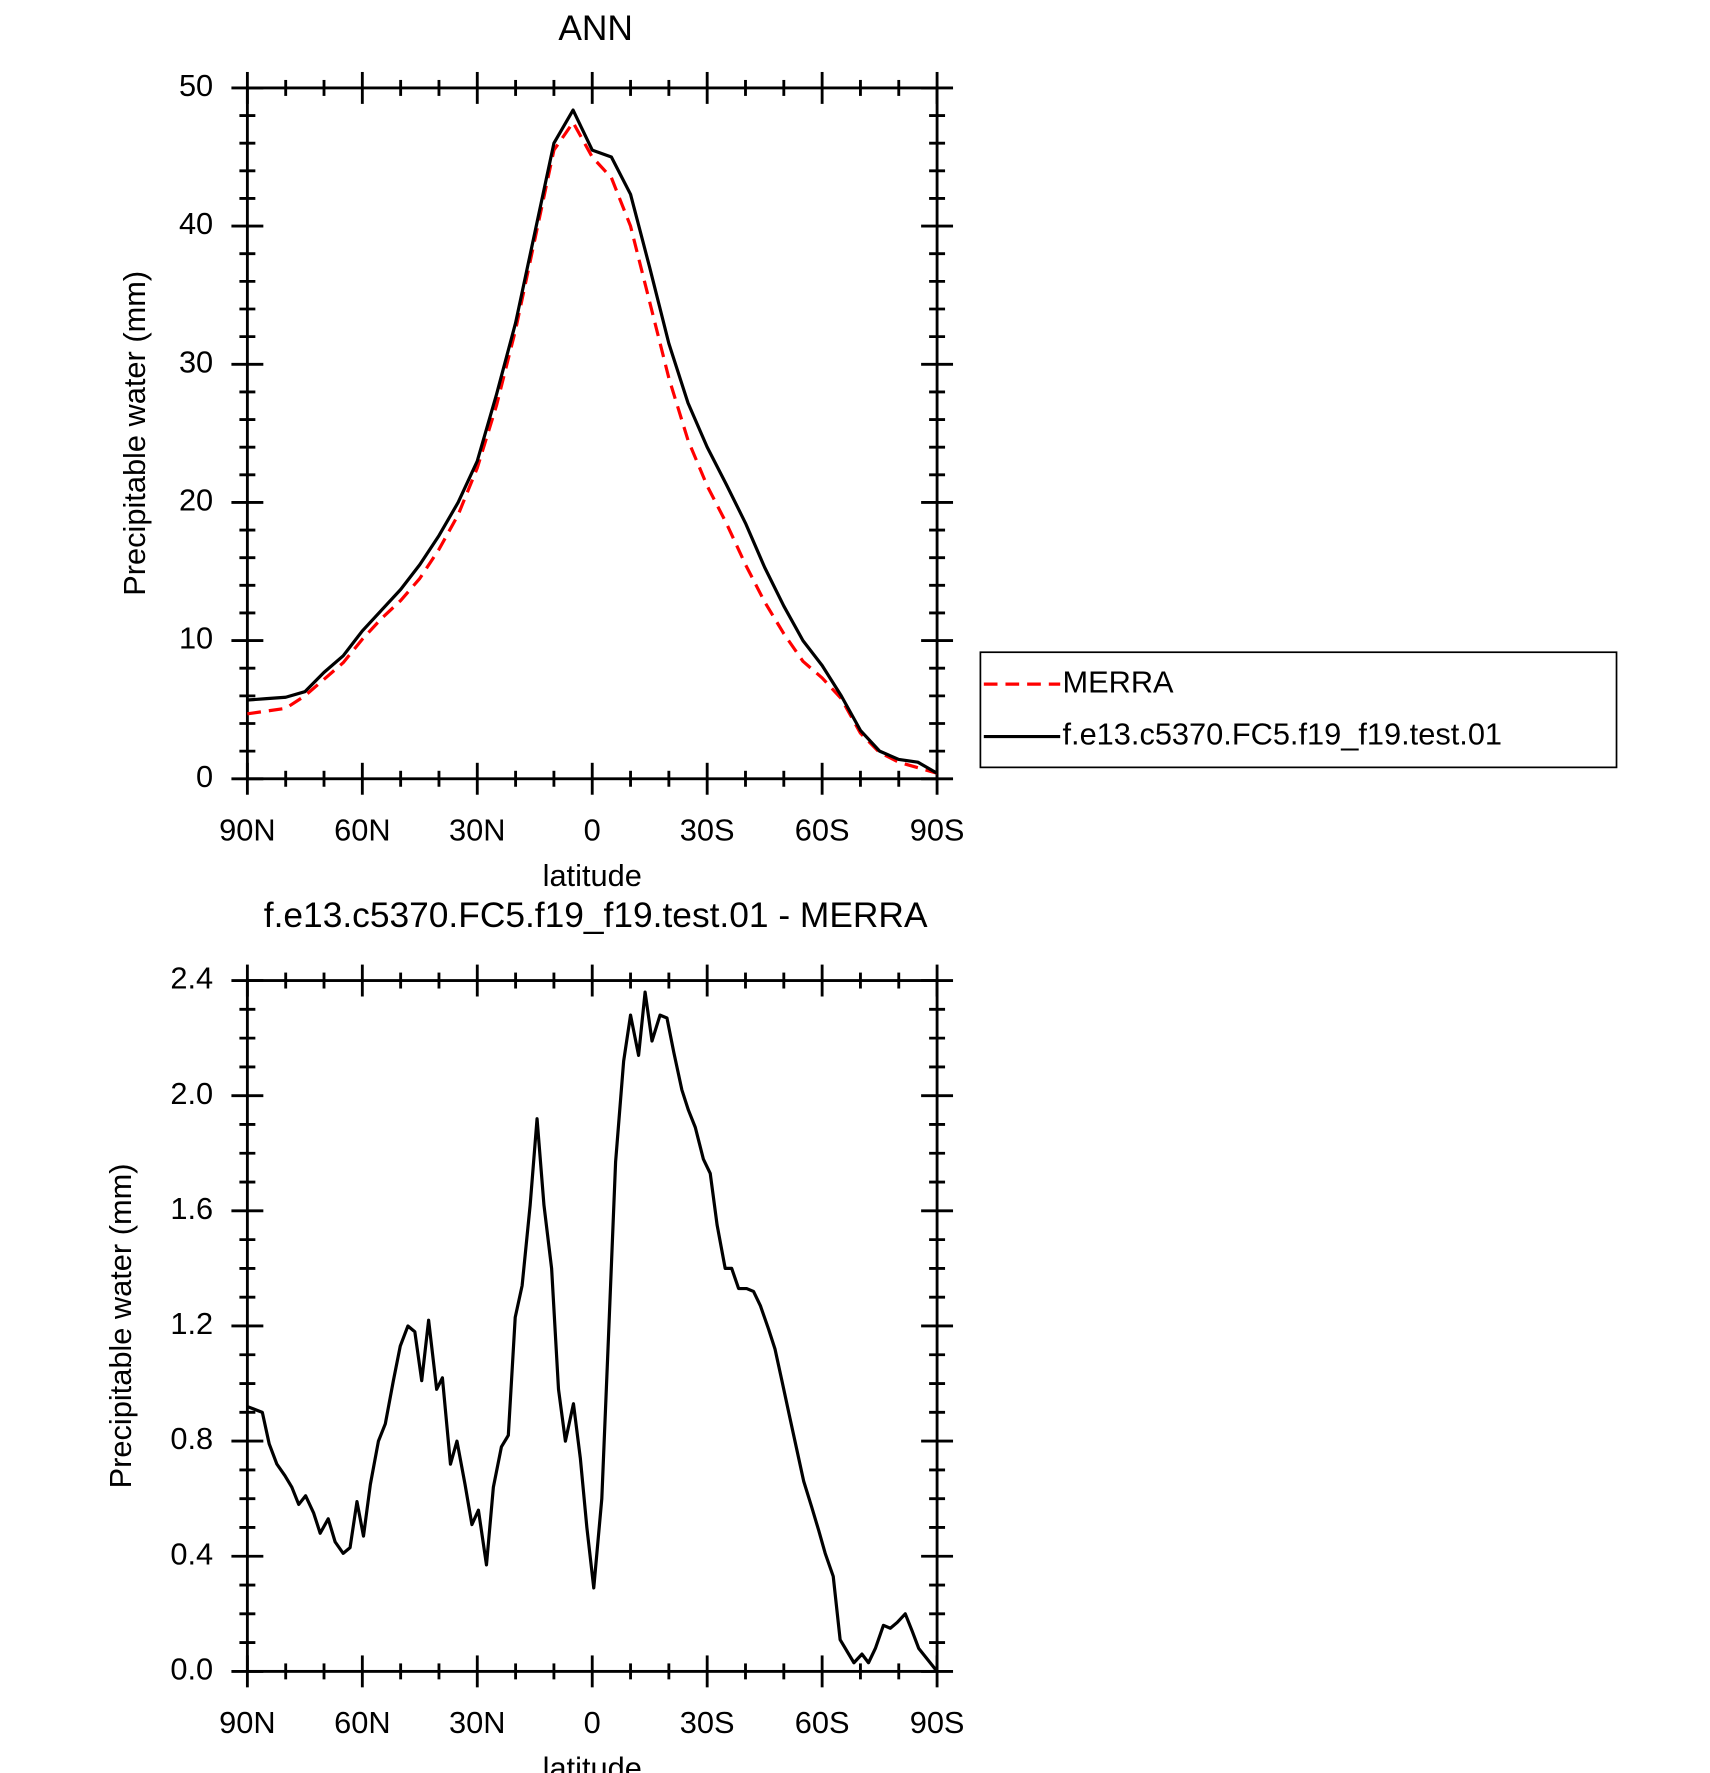 The height and width of the screenshot is (1773, 1710). Describe the element at coordinates (191, 1208) in the screenshot. I see `y-tick-label: 1.6` at that location.